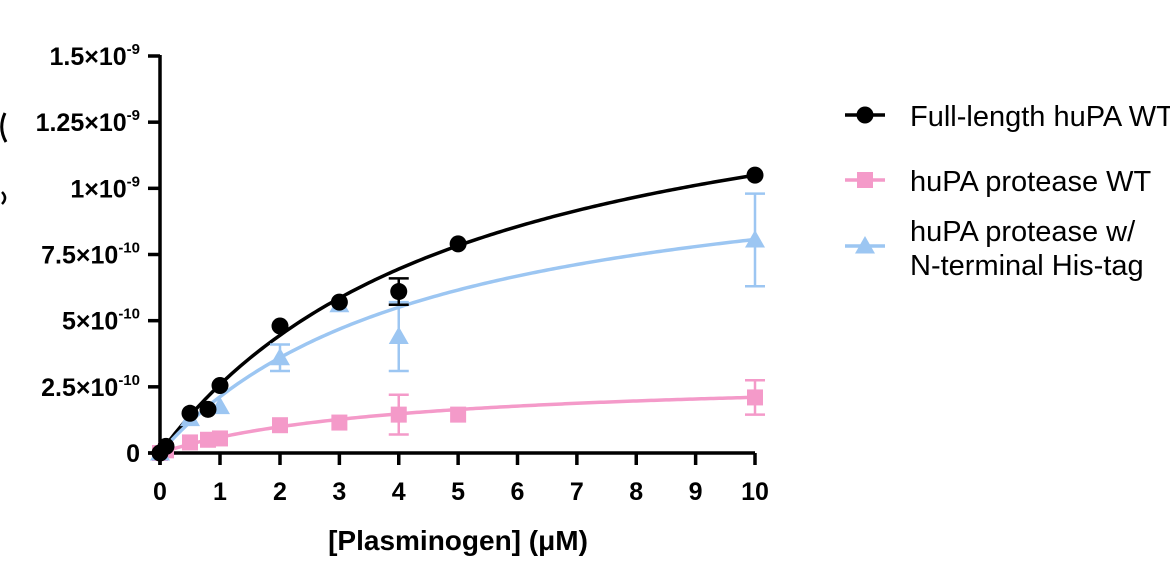 This screenshot has height=585, width=1170. What do you see at coordinates (577, 492) in the screenshot?
I see `x-tick-label: 7` at bounding box center [577, 492].